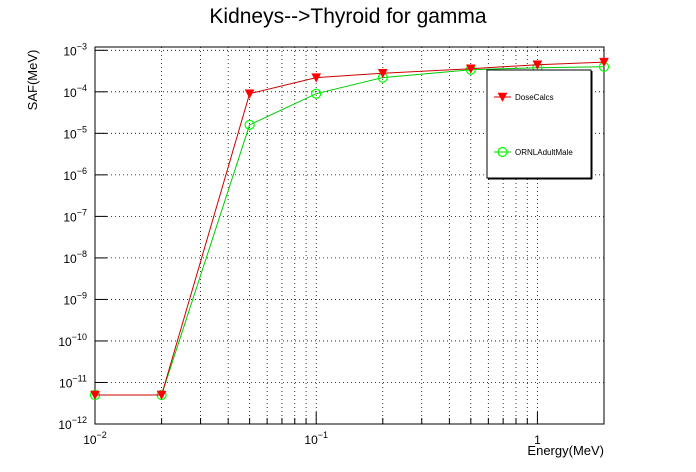 This screenshot has width=696, height=472. I want to click on x-tick-label-base: 1, so click(537, 440).